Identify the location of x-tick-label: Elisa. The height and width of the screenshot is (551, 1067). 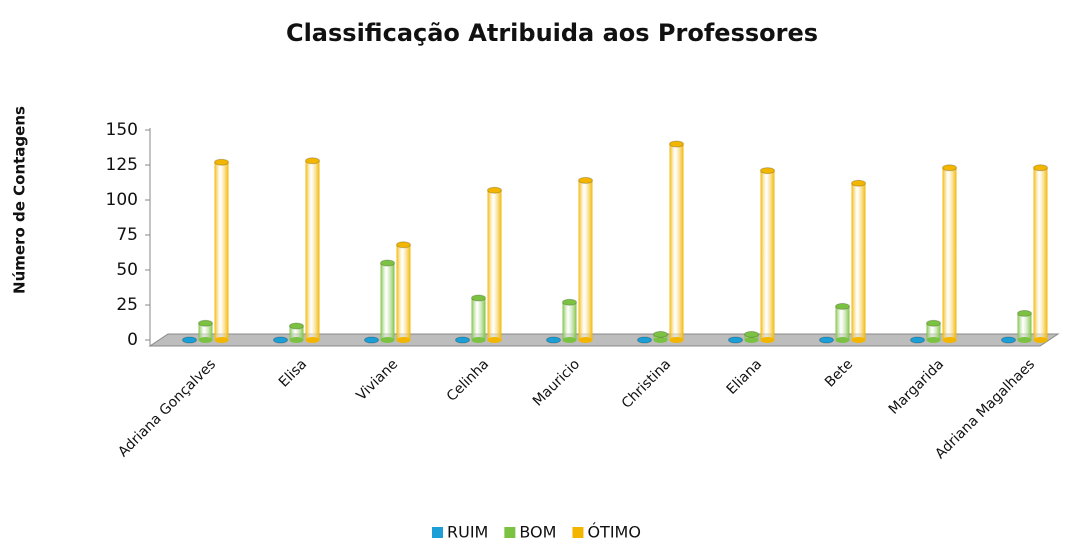
(293, 373).